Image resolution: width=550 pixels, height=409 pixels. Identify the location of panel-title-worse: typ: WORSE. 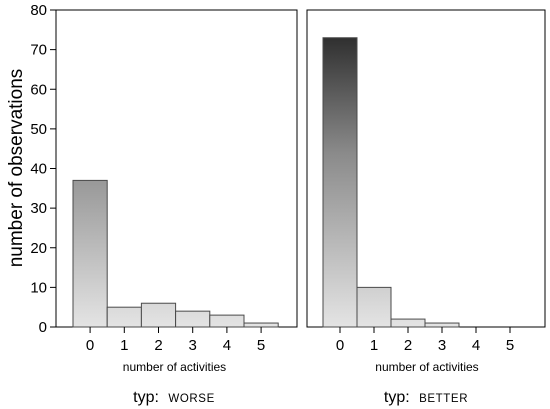
(174, 397).